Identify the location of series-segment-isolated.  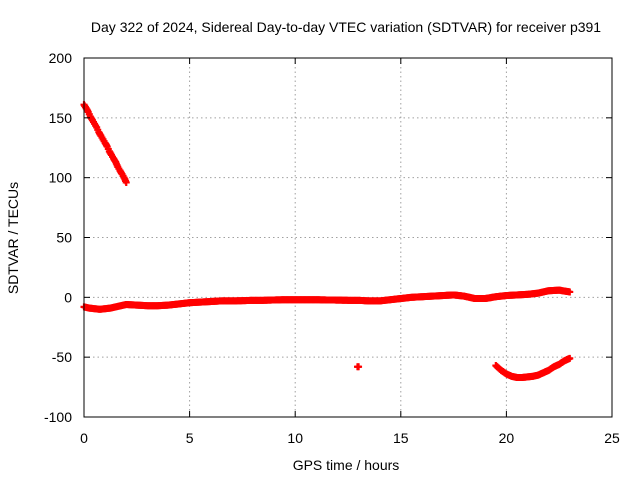
(358, 367).